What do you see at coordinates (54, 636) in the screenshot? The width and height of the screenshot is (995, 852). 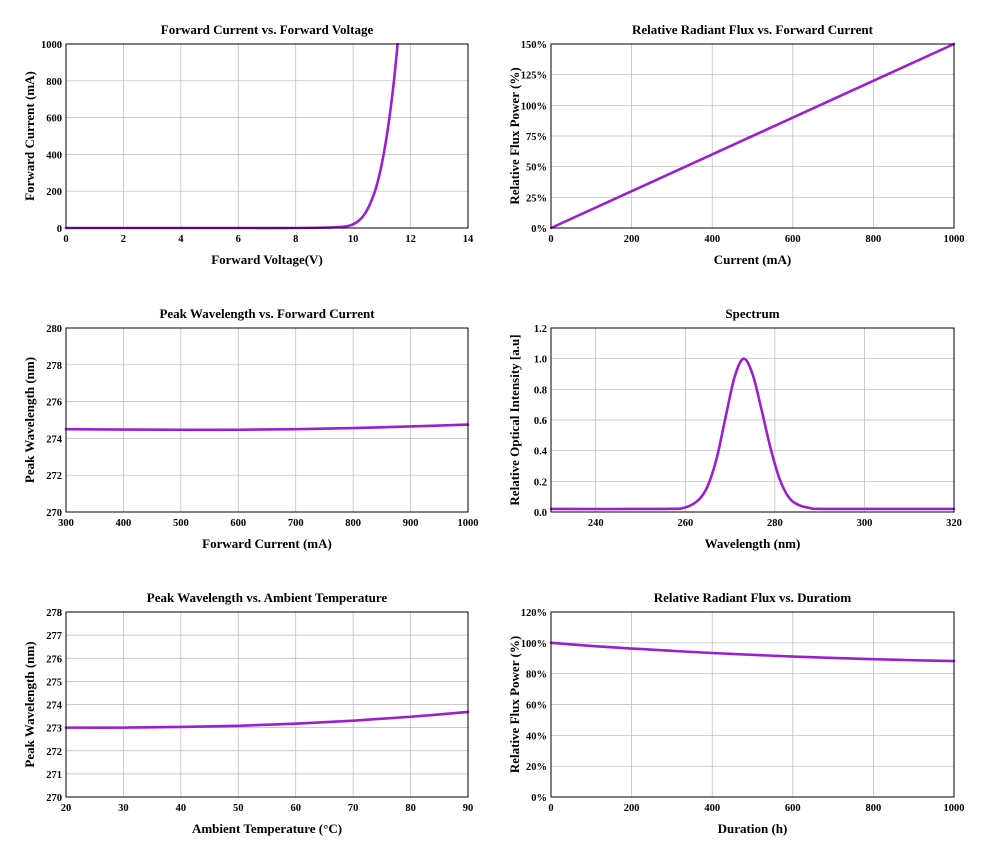 I see `y-tick-label: 277` at bounding box center [54, 636].